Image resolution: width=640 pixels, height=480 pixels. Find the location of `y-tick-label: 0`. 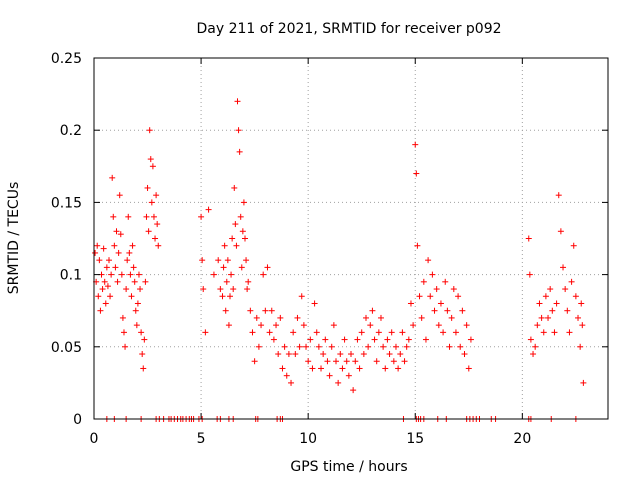

y-tick-label: 0 is located at coordinates (77, 420).